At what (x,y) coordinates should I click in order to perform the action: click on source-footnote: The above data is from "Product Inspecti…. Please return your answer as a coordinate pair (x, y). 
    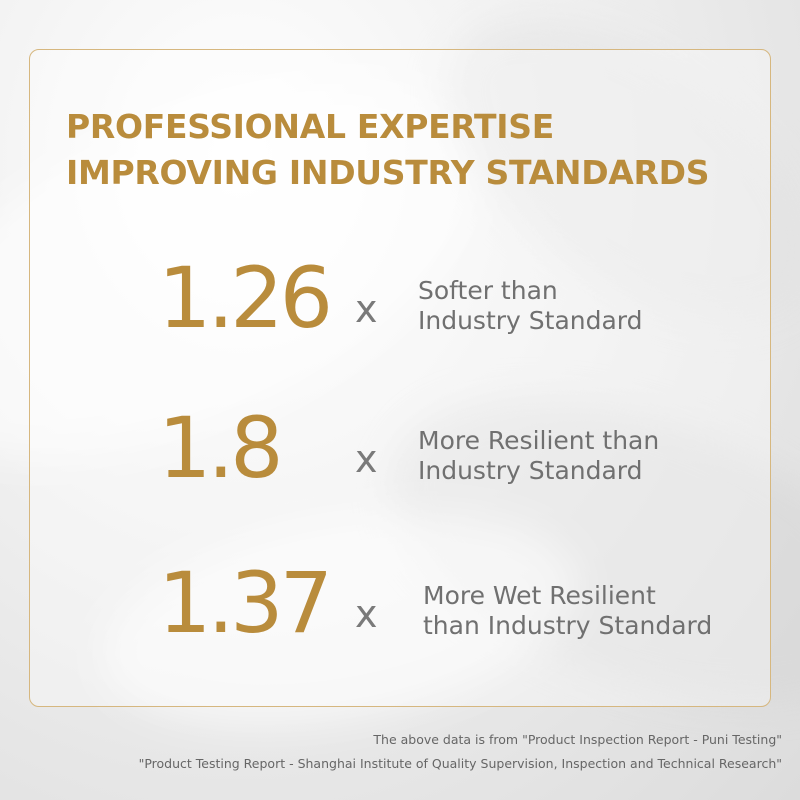
    Looking at the image, I should click on (460, 752).